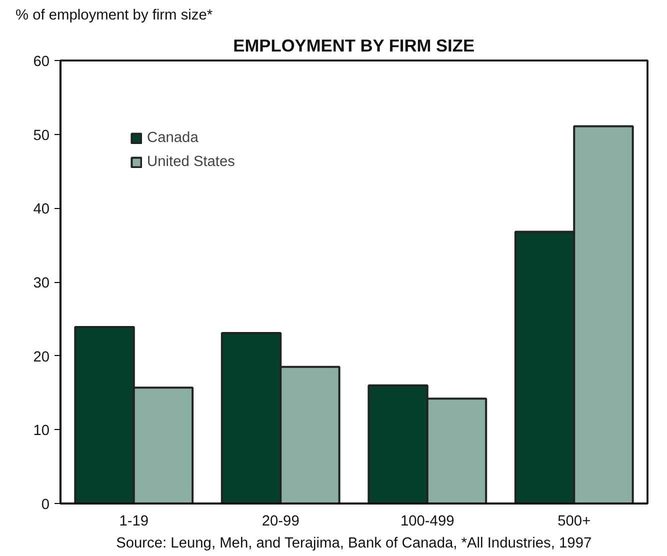  What do you see at coordinates (41, 284) in the screenshot?
I see `y-tick-label: 30` at bounding box center [41, 284].